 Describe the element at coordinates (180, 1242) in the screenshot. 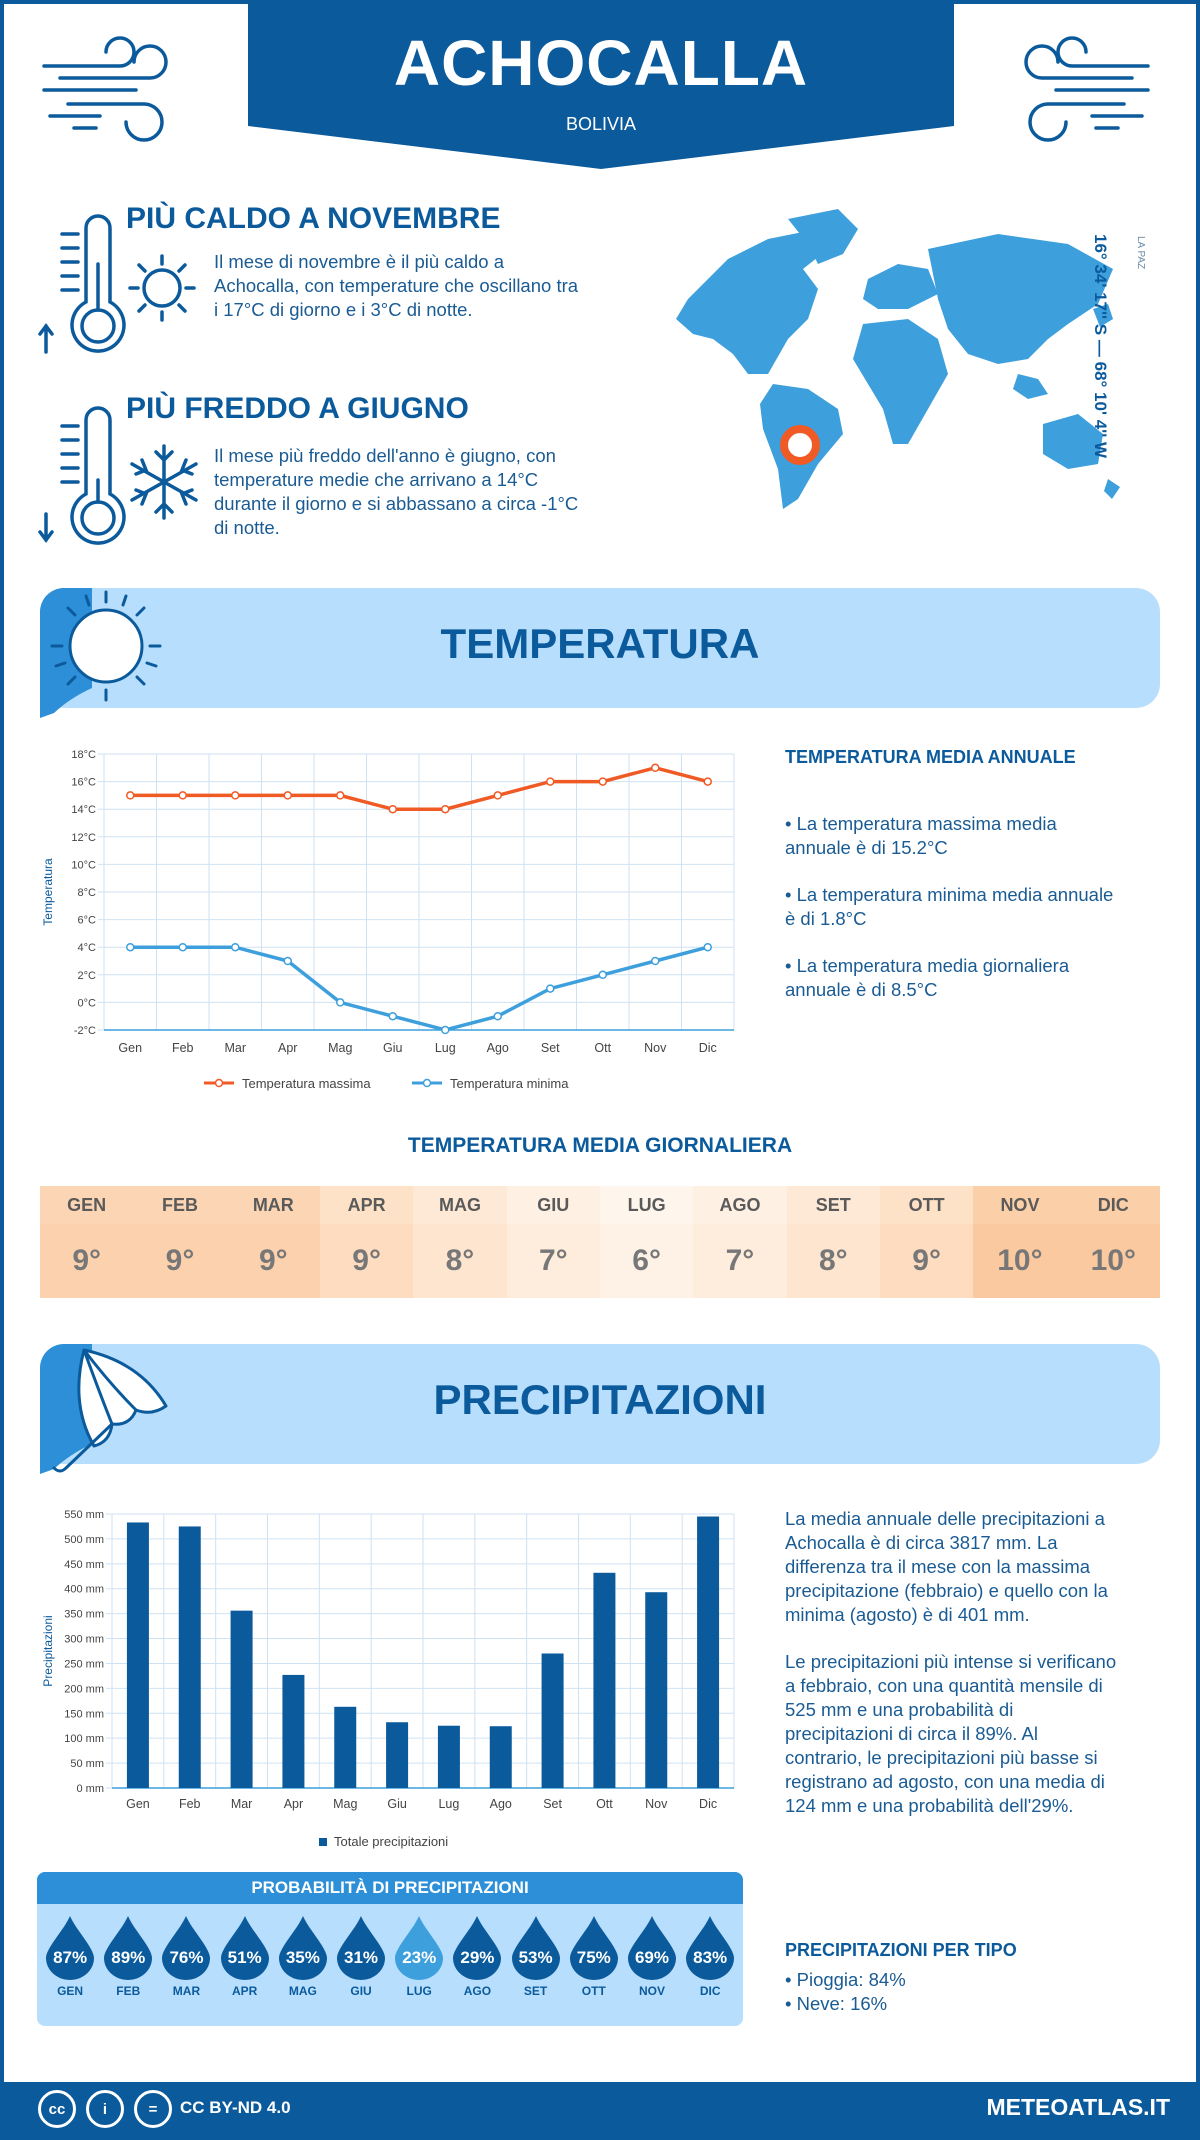

I see `daily-temp-col: FEB 9°` at that location.